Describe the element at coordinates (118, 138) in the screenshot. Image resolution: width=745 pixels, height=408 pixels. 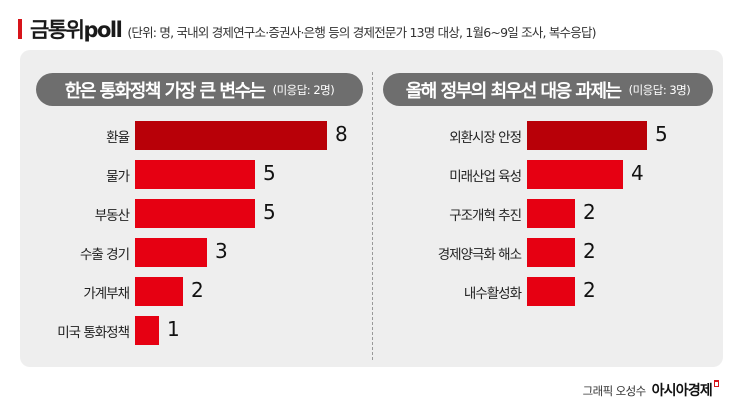
I see `bar-label: 환율` at that location.